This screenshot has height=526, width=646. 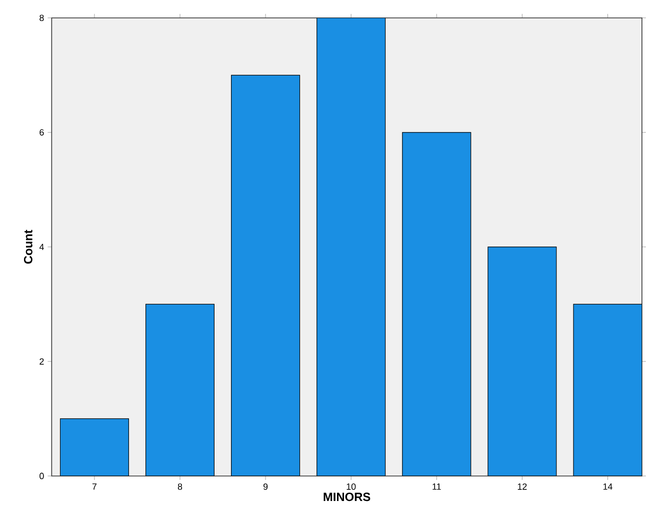 What do you see at coordinates (607, 487) in the screenshot?
I see `x-tick-label: 14` at bounding box center [607, 487].